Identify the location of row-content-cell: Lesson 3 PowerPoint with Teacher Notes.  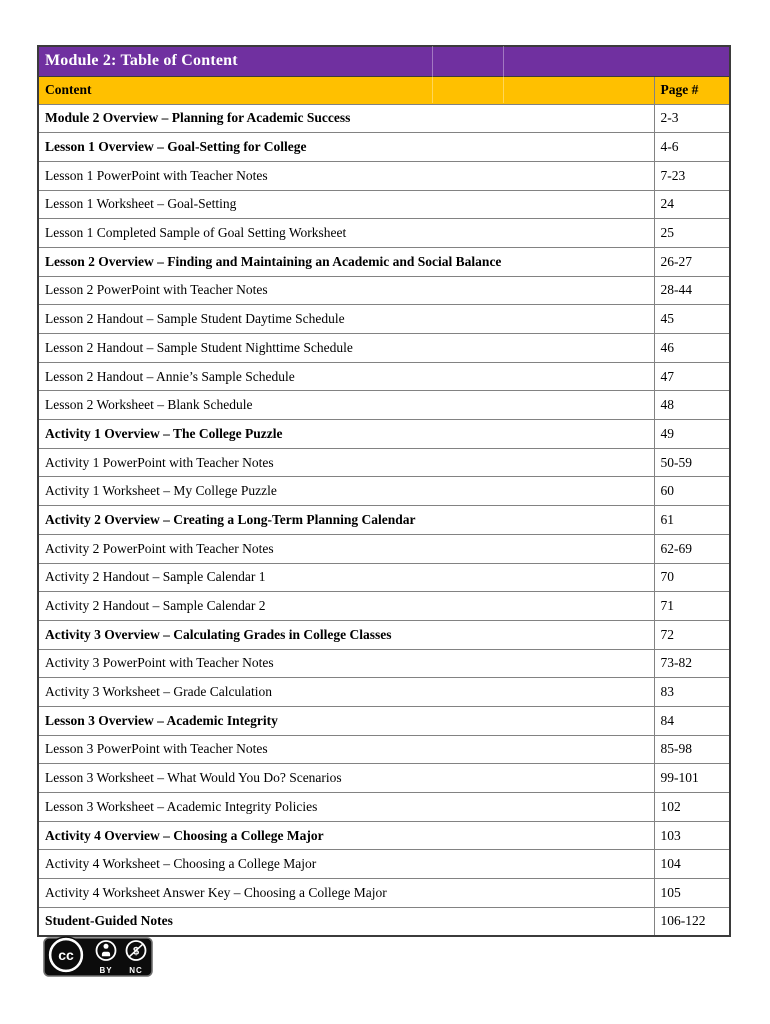
(346, 749).